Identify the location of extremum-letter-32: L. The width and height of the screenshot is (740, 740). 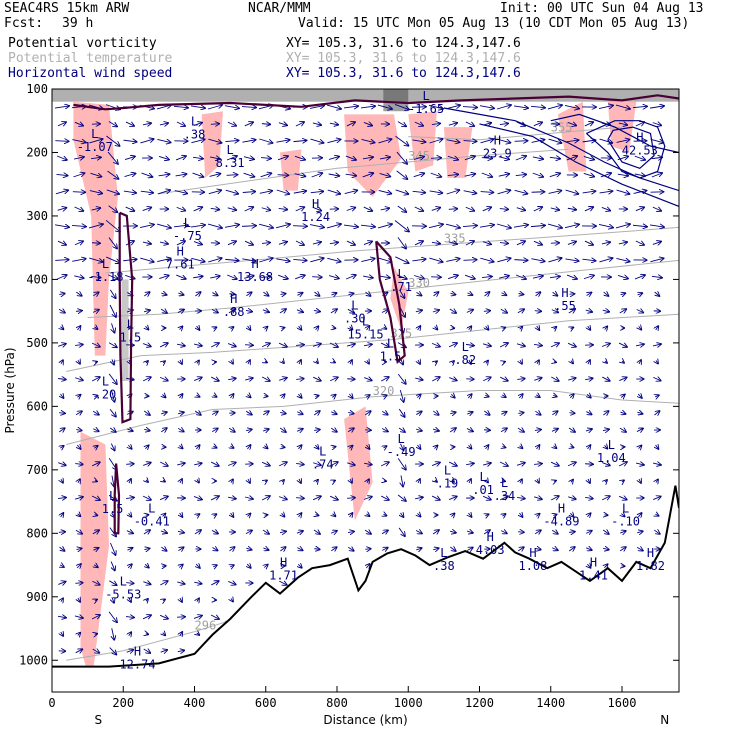
(443, 553).